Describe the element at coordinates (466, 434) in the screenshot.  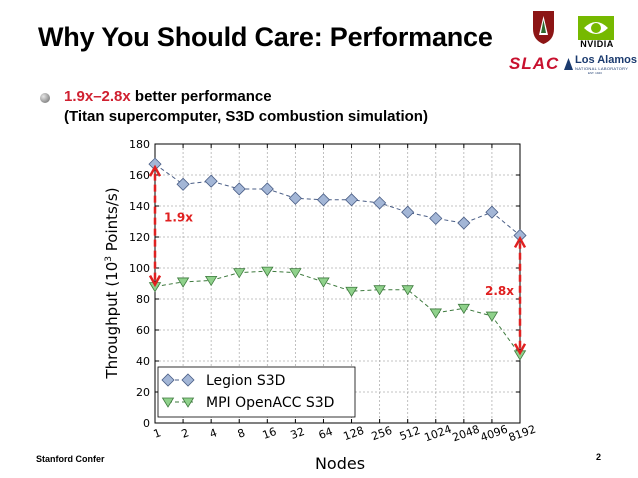
I see `x-tick-label: 2048` at that location.